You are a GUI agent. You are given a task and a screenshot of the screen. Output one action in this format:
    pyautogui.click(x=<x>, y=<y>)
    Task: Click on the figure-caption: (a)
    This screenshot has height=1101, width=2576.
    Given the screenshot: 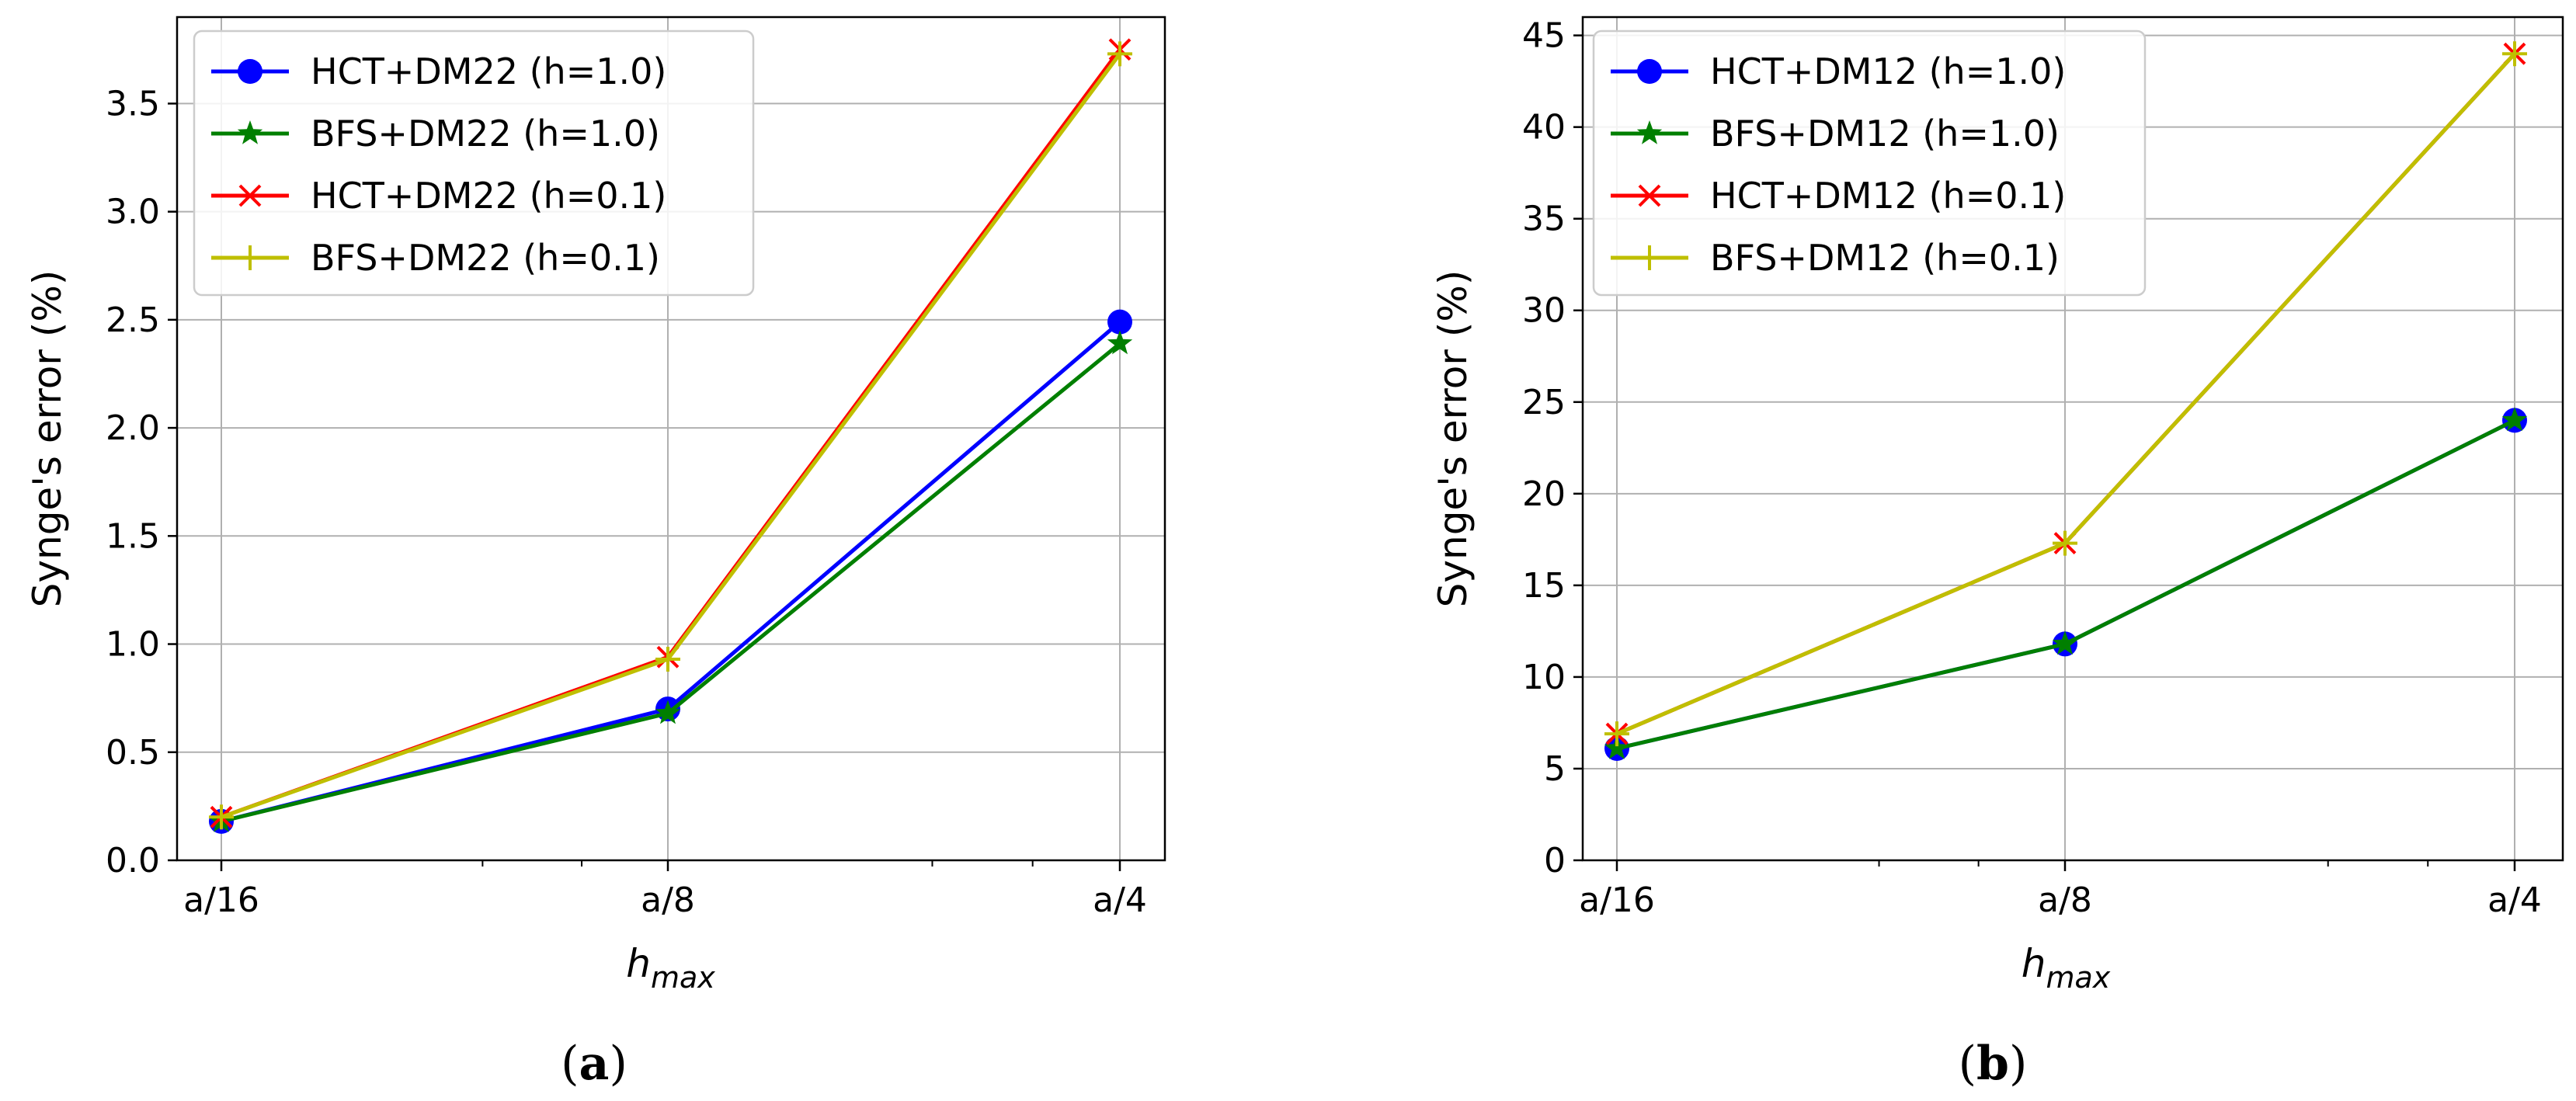 What is the action you would take?
    pyautogui.click(x=594, y=1064)
    